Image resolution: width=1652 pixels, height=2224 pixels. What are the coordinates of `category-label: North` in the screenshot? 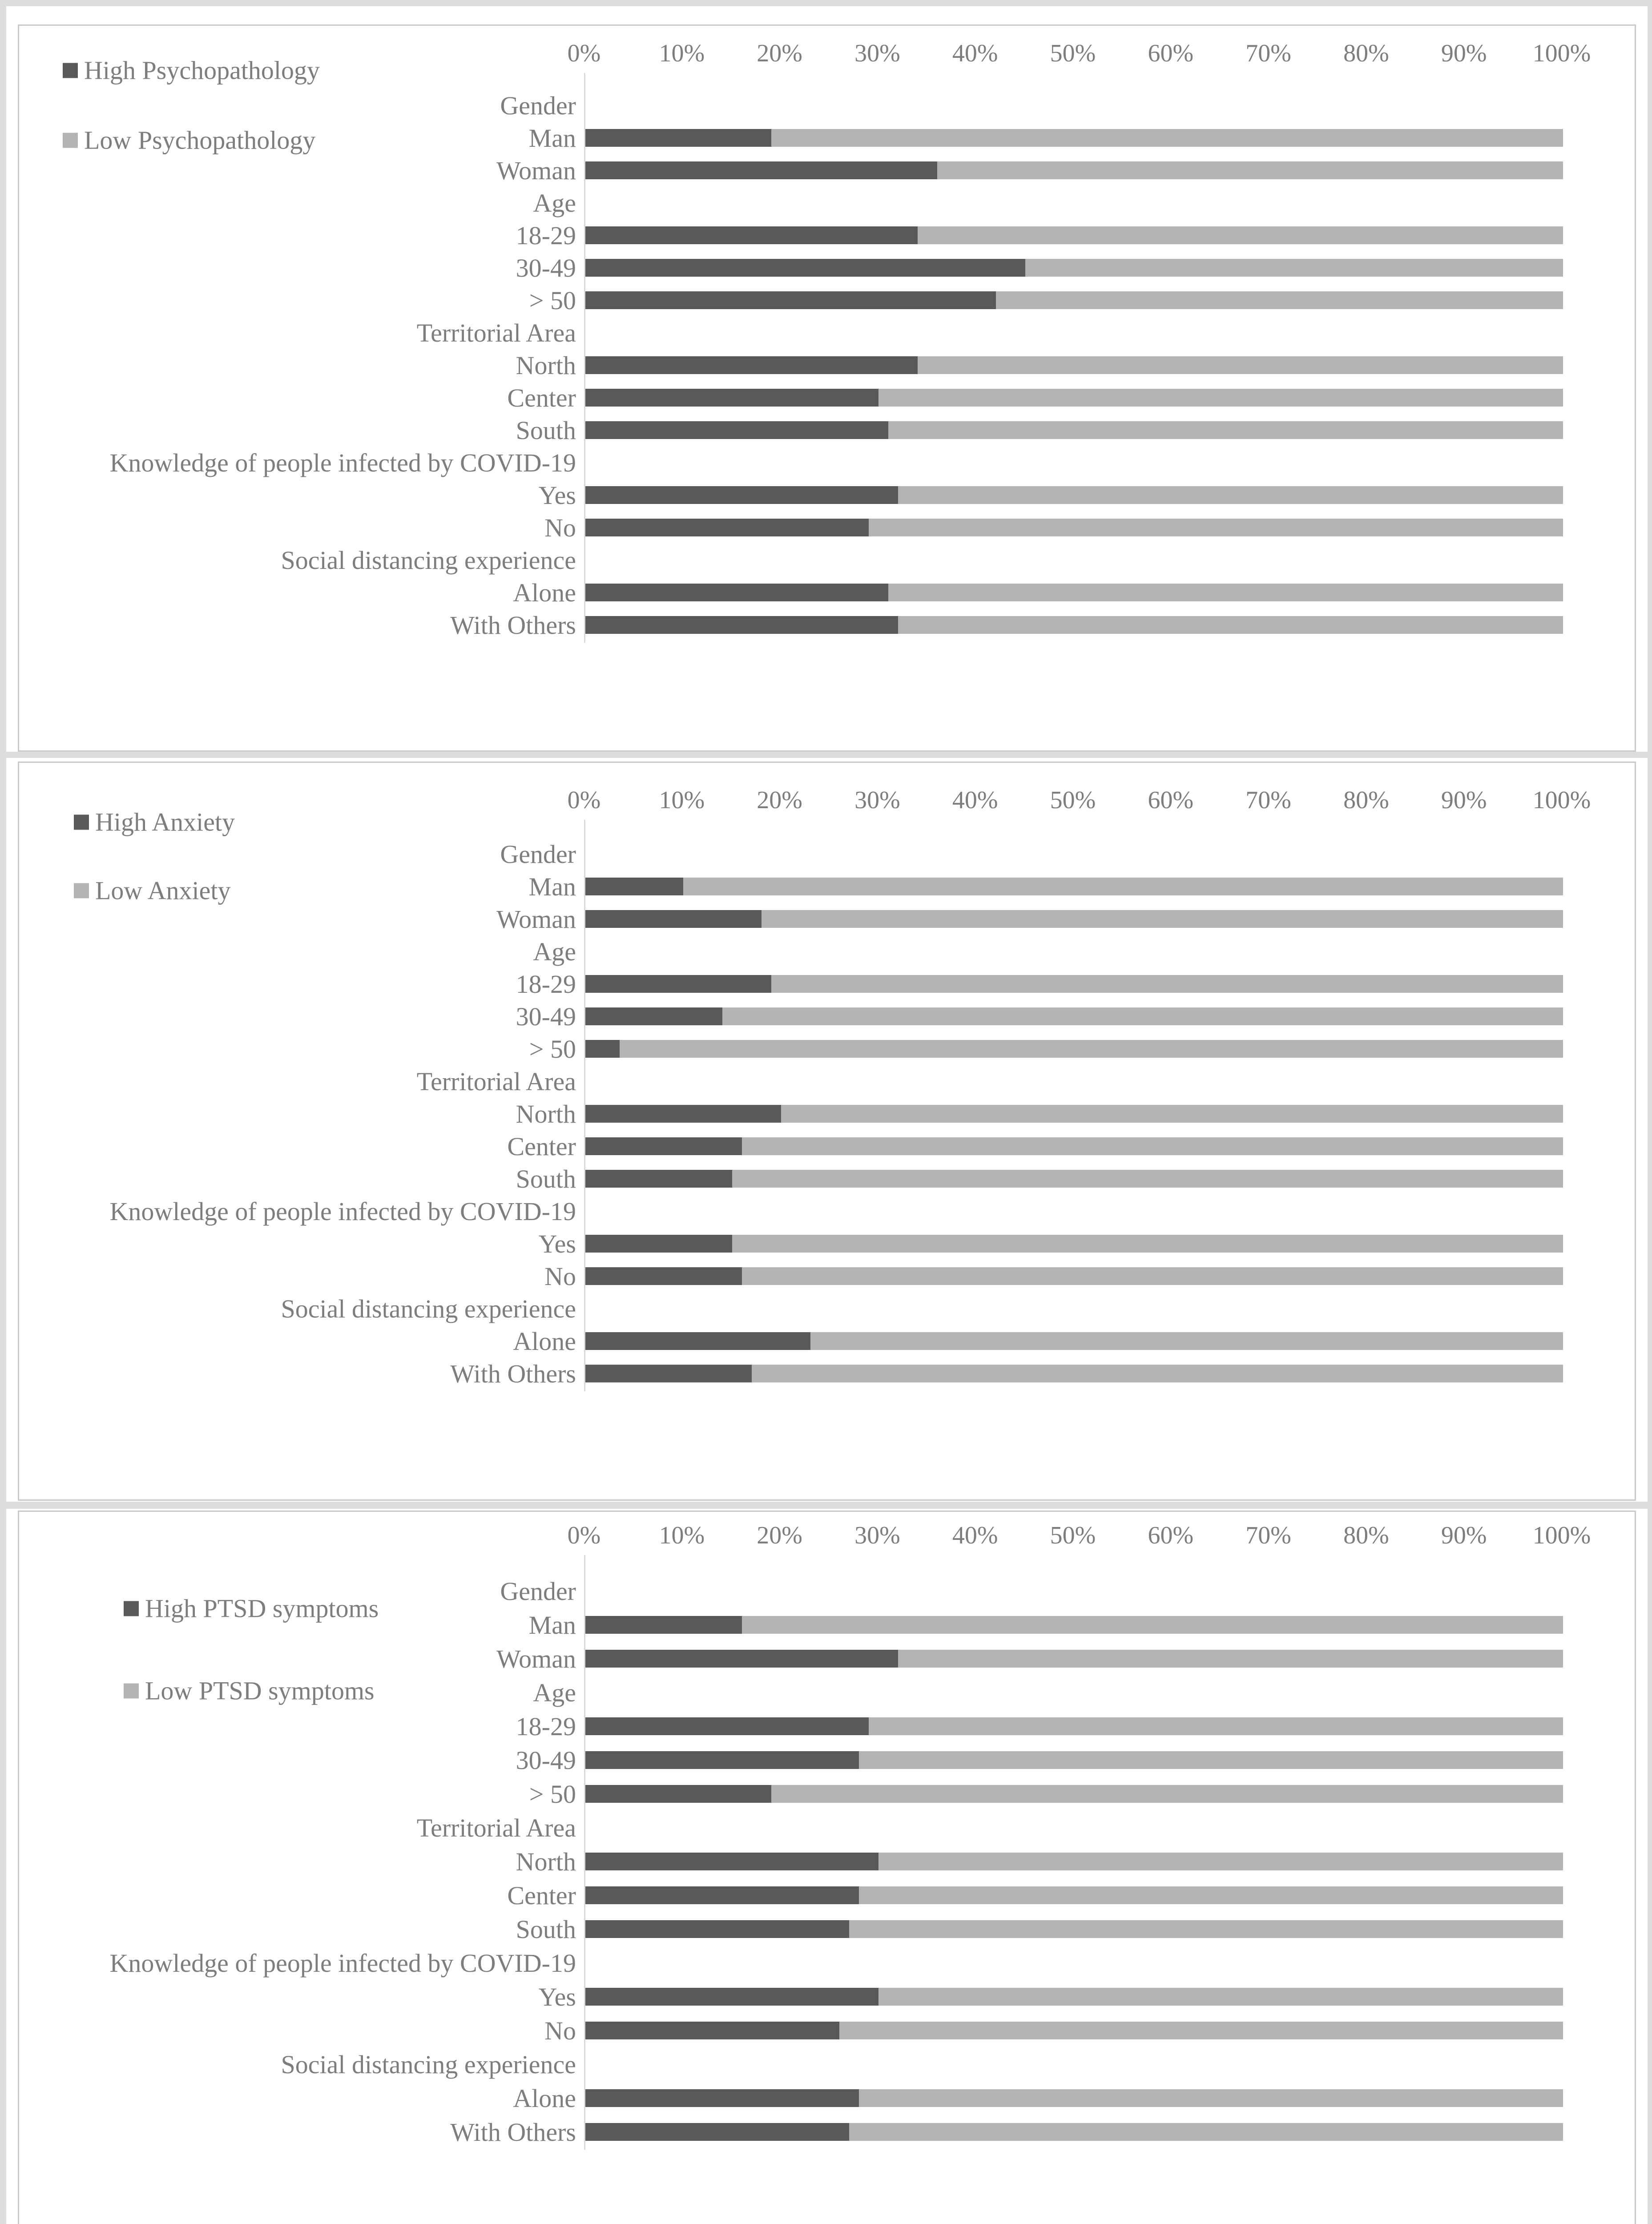 It's located at (546, 1114).